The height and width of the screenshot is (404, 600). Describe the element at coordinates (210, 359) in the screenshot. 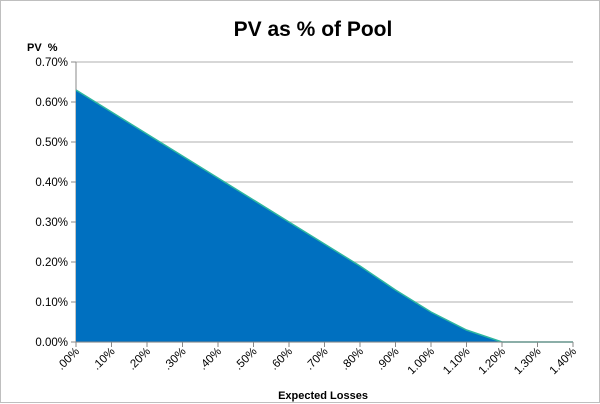

I see `x-tick-label: .40%` at that location.